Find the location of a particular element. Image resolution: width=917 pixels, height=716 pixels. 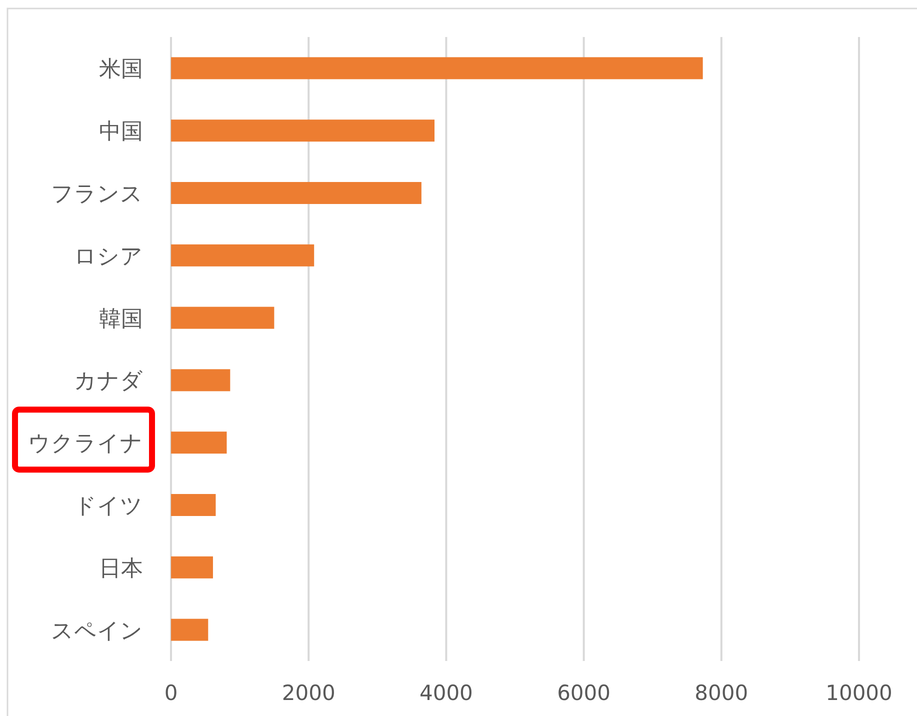

y-tick-label: 韓国 is located at coordinates (121, 319).